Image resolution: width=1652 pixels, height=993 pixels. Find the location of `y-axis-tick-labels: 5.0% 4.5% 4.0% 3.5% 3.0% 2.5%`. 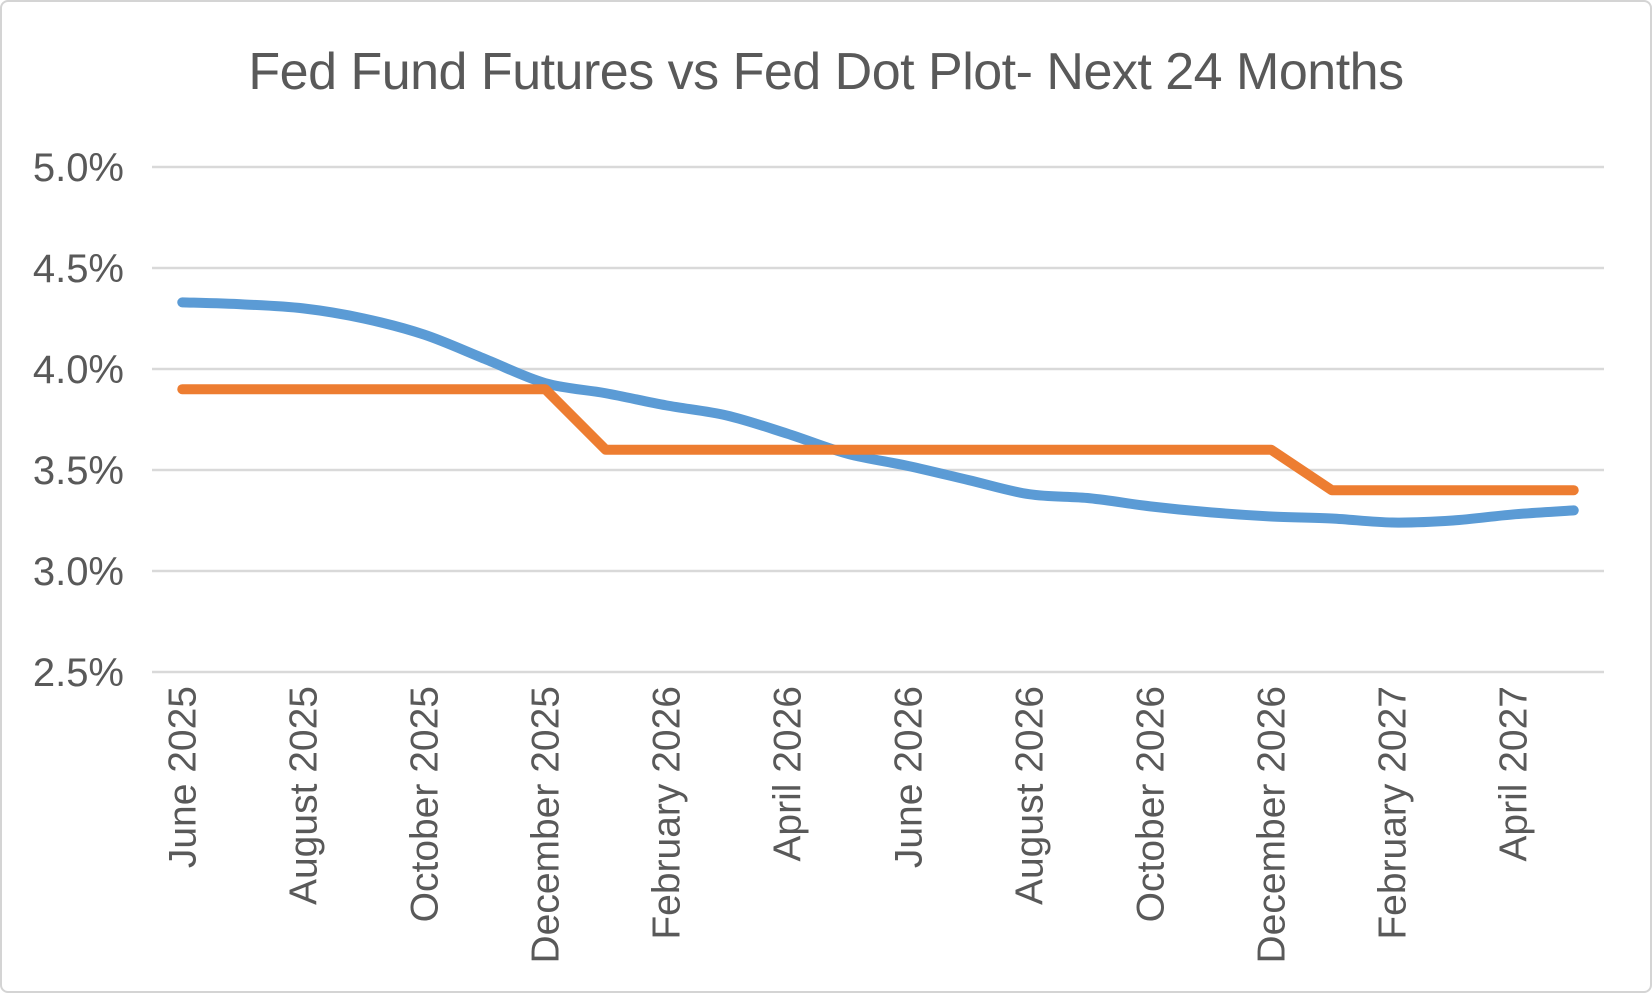

y-axis-tick-labels: 5.0% 4.5% 4.0% 3.5% 3.0% 2.5% is located at coordinates (78, 420).